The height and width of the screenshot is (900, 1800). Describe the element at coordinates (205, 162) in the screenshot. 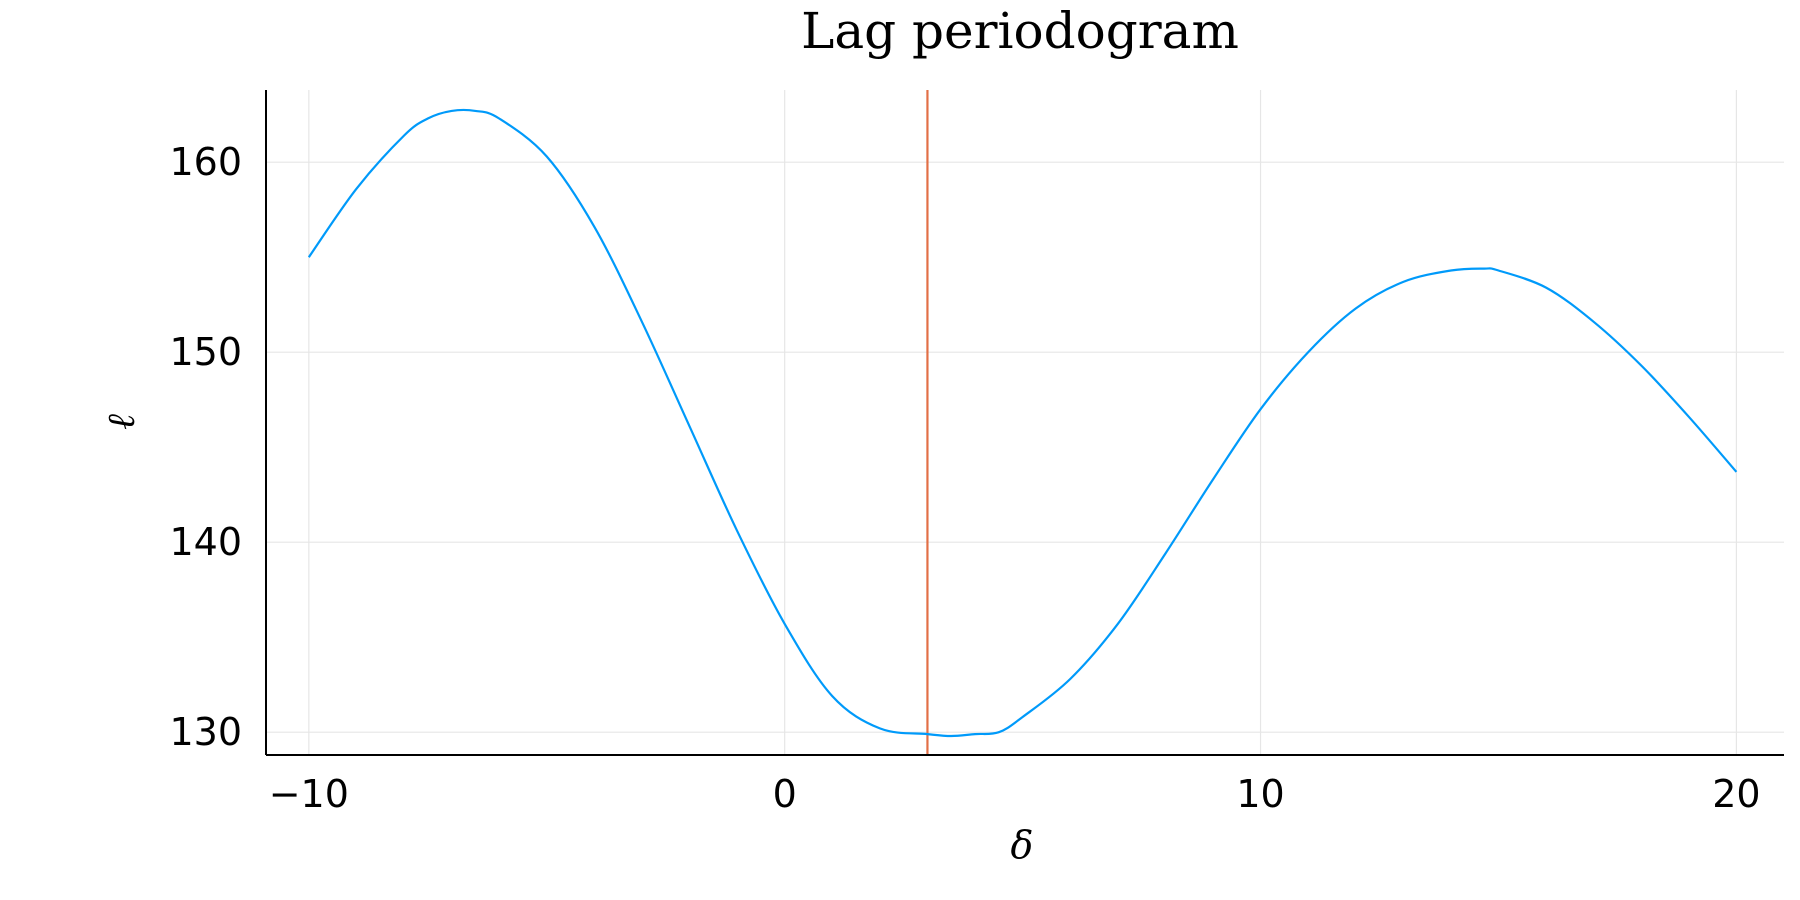

I see `y-tick-label: 160` at that location.